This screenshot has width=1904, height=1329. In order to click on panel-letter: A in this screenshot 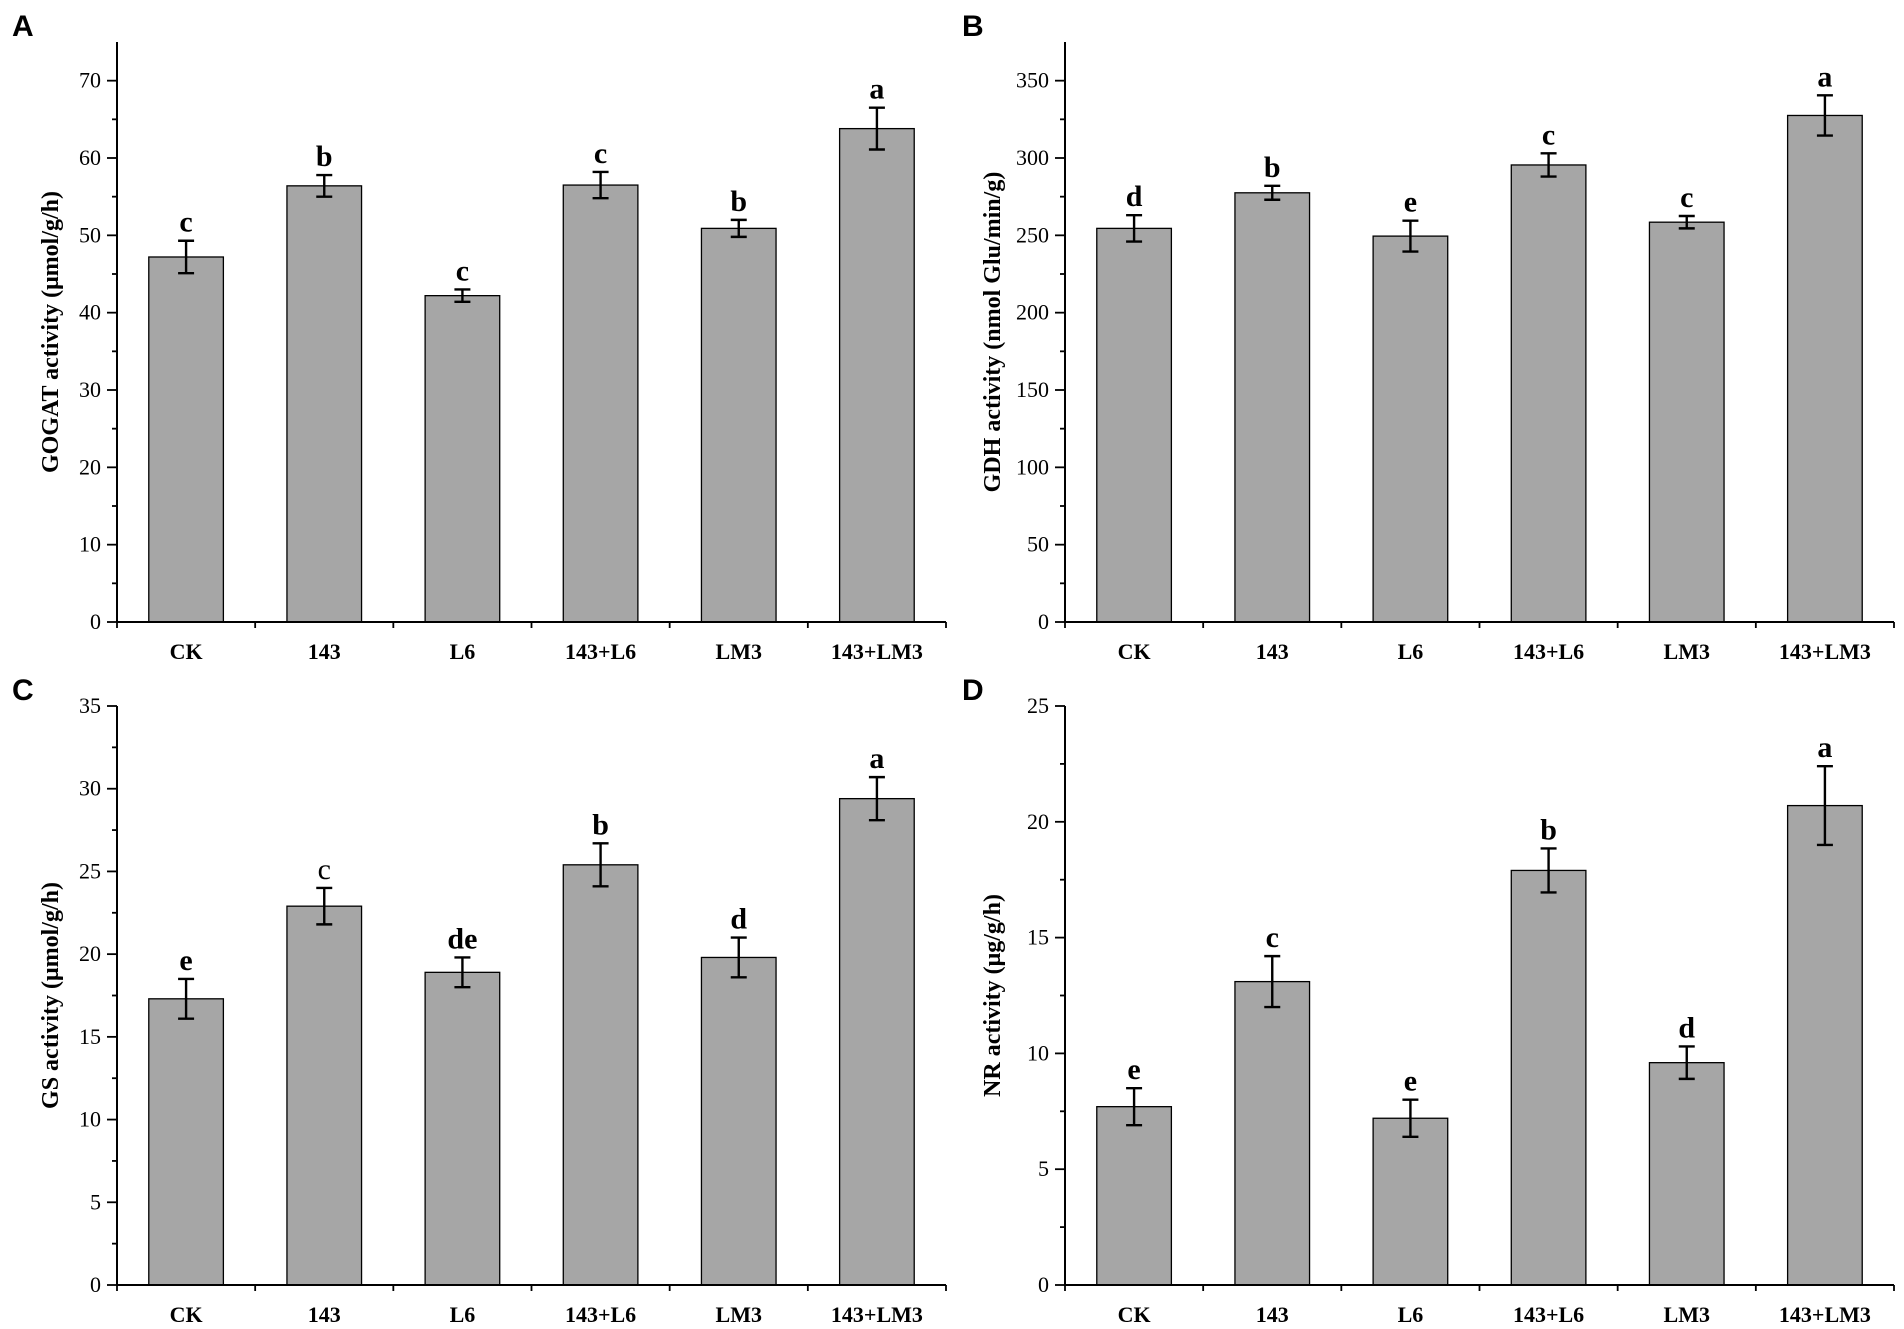, I will do `click(23, 26)`.